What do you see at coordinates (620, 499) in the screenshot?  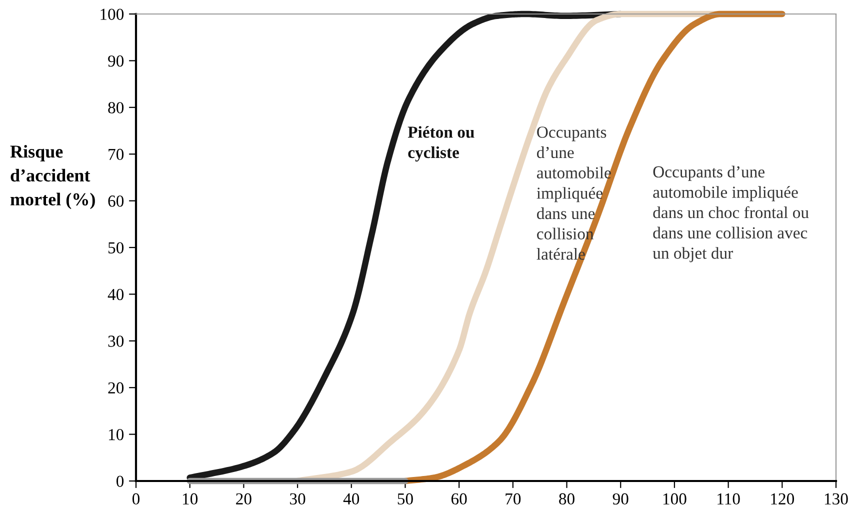 I see `x-tick-label: 90` at bounding box center [620, 499].